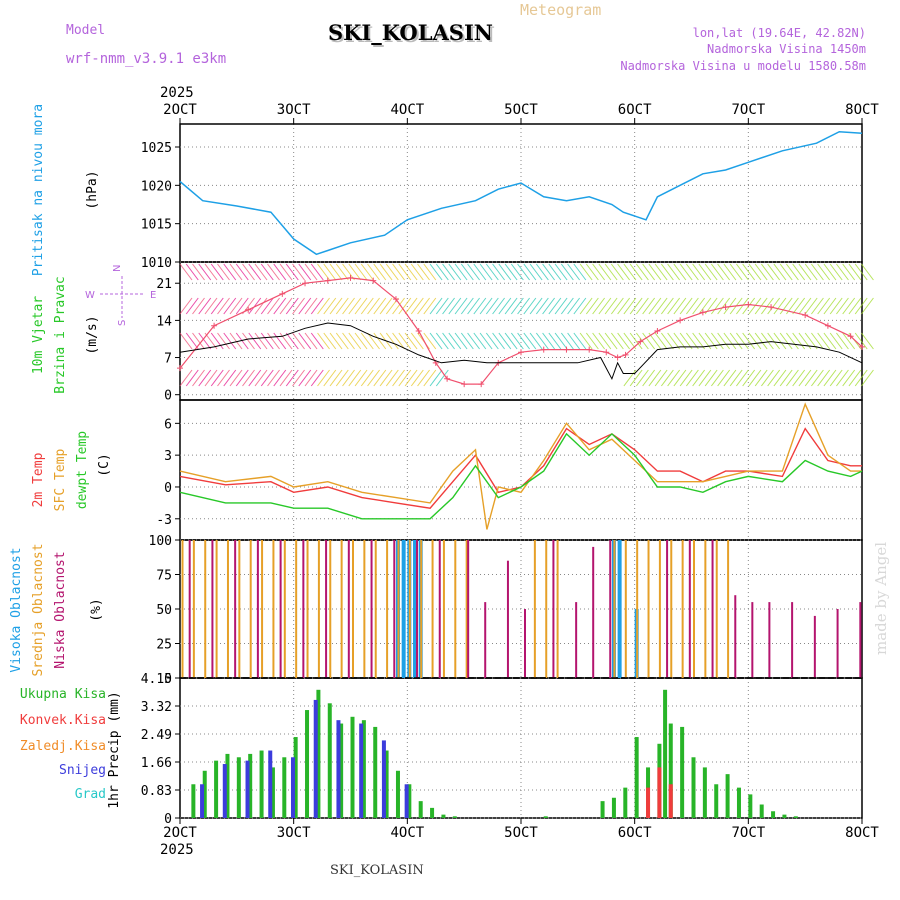 The image size is (900, 900). What do you see at coordinates (180, 110) in the screenshot?
I see `x-tick-label-top: 2OCT` at bounding box center [180, 110].